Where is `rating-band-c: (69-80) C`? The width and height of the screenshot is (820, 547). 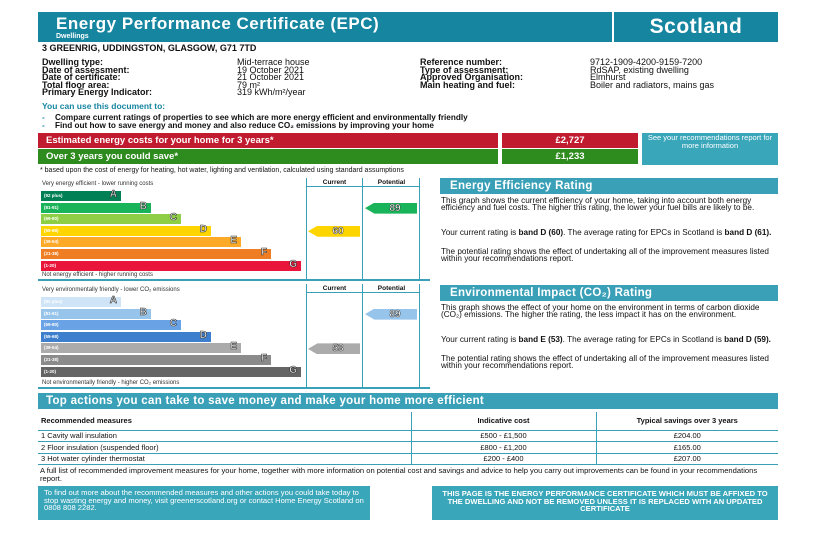 rating-band-c: (69-80) C is located at coordinates (111, 324).